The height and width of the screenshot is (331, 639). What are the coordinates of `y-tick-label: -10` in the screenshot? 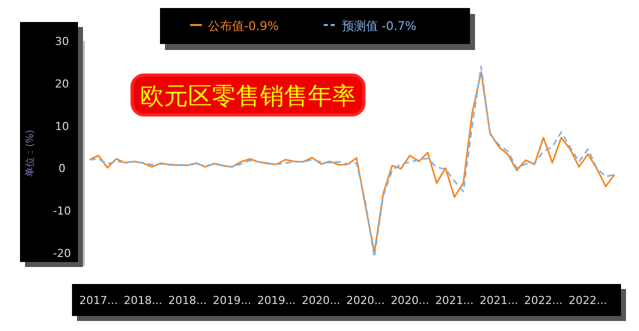 It's located at (62, 211).